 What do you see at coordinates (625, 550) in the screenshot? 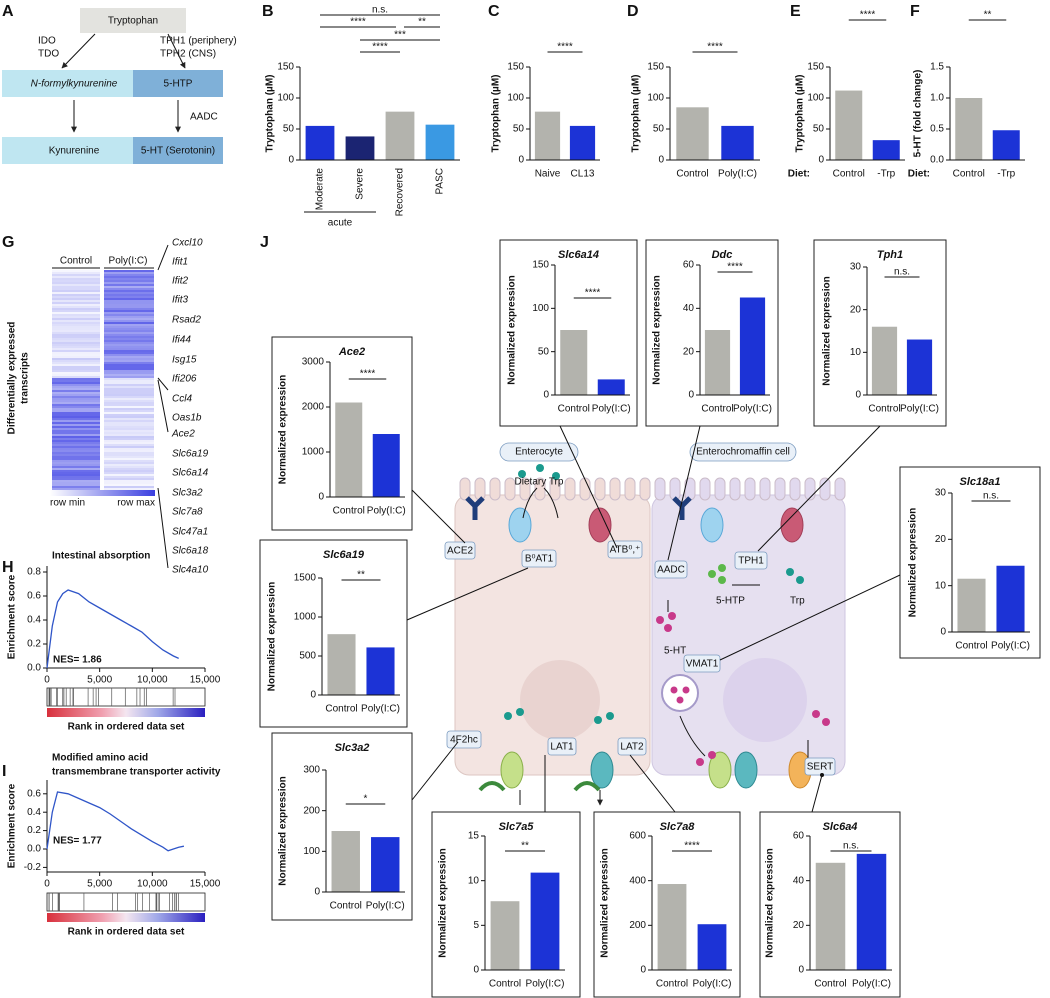
I see `diagram-label: ATB⁰,⁺` at bounding box center [625, 550].